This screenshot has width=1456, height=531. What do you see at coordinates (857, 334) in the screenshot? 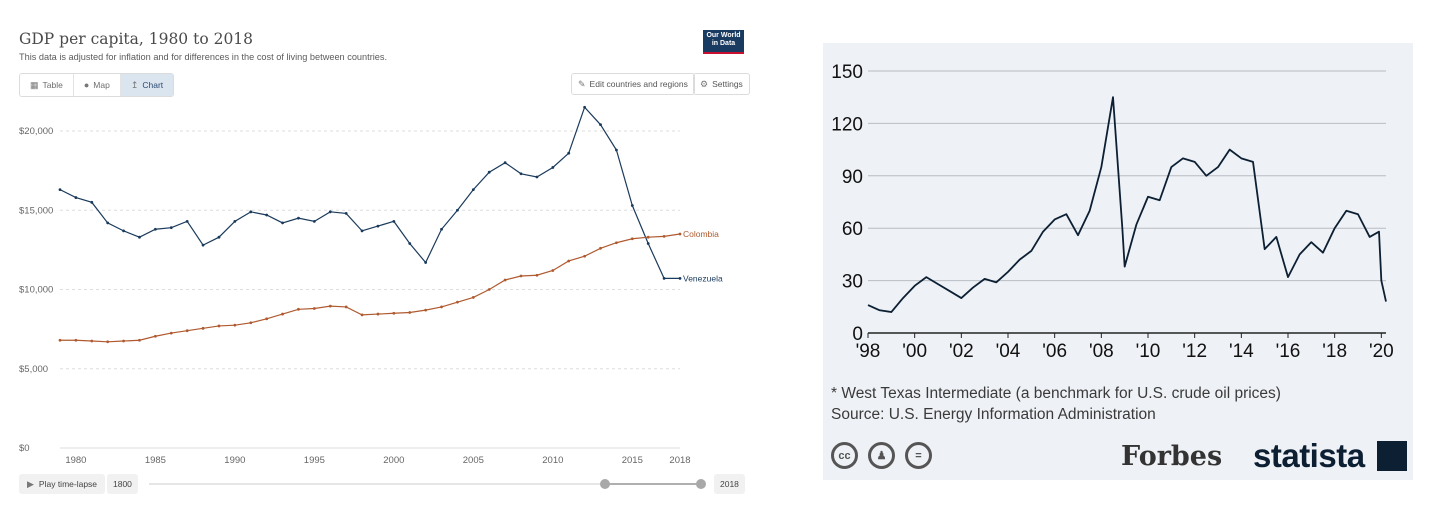
I see `y-tick-label: 0` at bounding box center [857, 334].